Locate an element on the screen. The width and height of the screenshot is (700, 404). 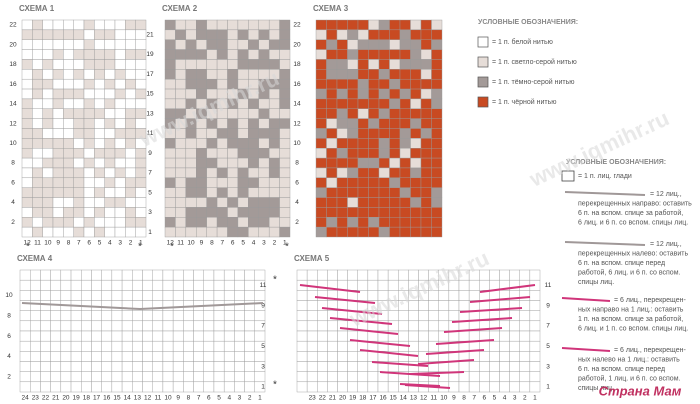
cable-line is located at coordinates (420, 385).